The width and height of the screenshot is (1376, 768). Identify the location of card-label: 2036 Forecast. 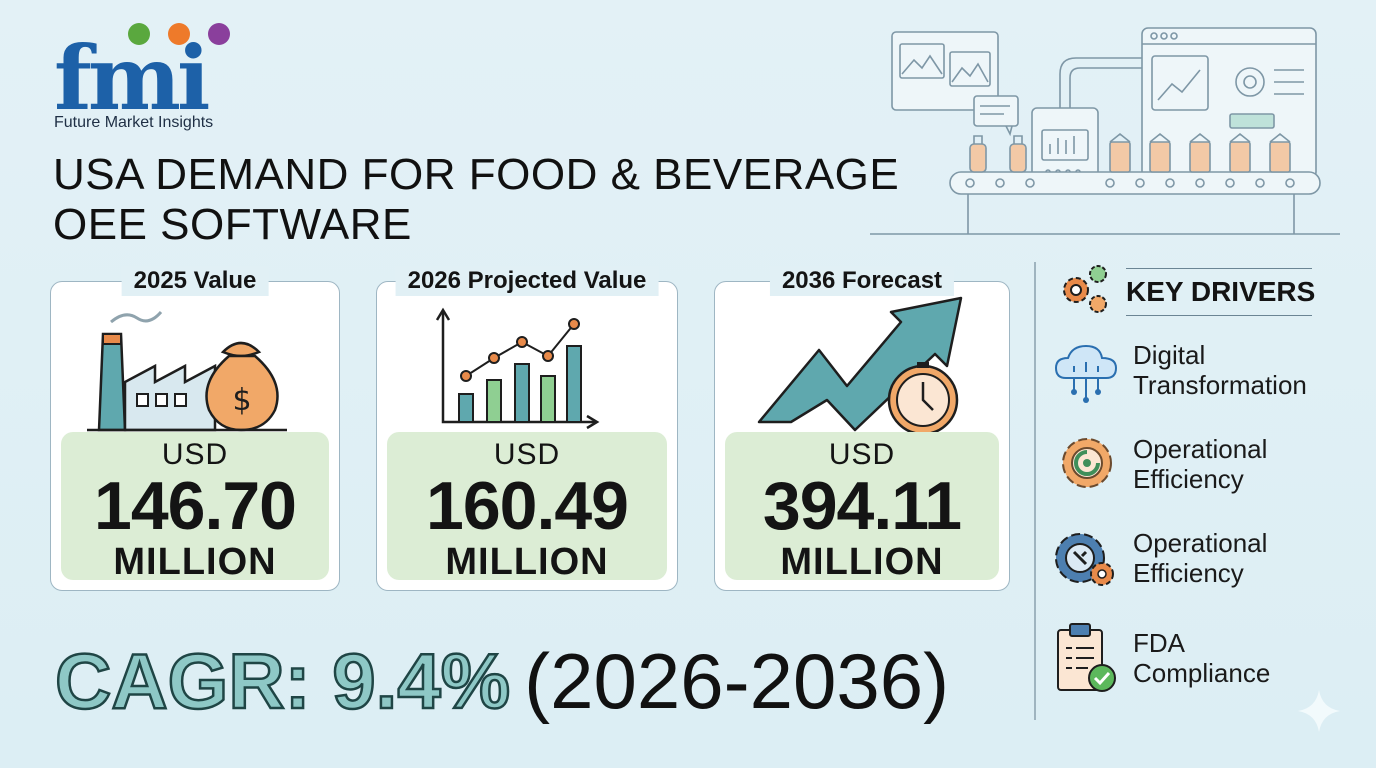
(862, 281).